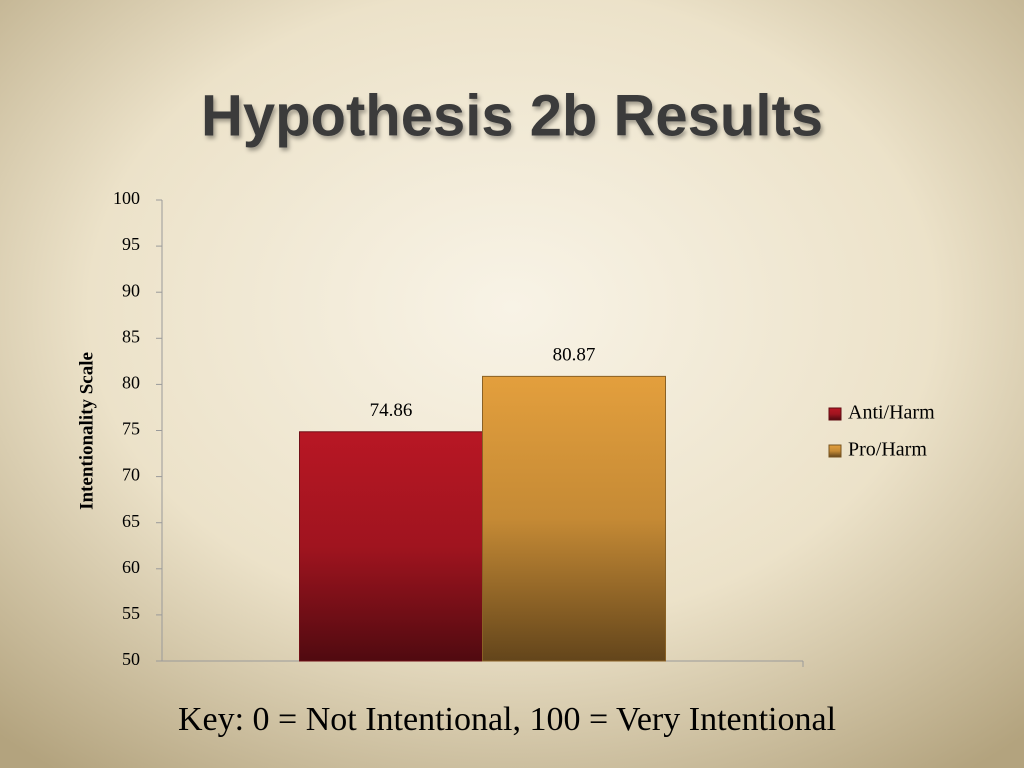 The height and width of the screenshot is (768, 1024). What do you see at coordinates (131, 613) in the screenshot?
I see `y-tick-label: 55` at bounding box center [131, 613].